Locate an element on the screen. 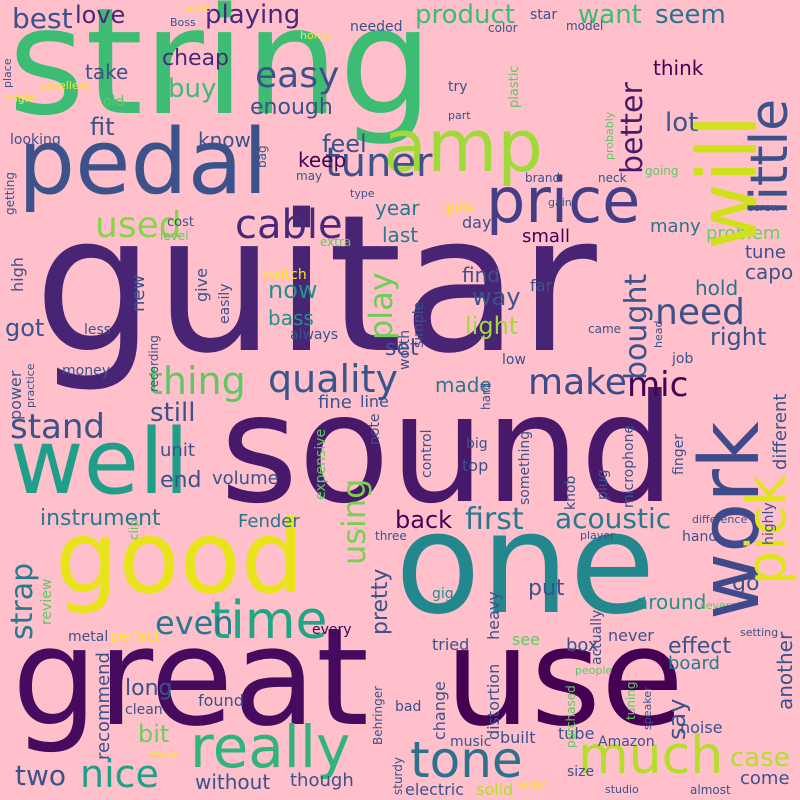  word-thing: thing is located at coordinates (197, 381).